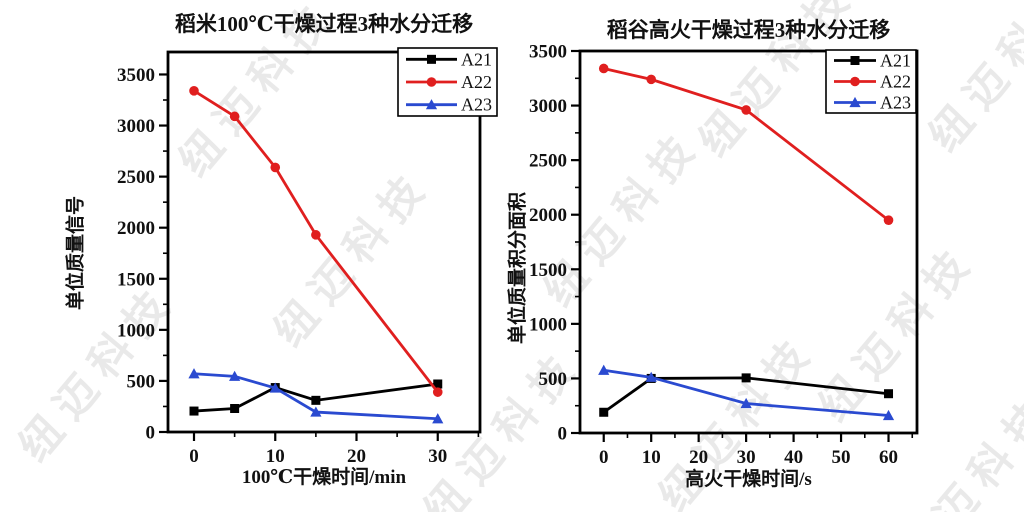 This screenshot has height=512, width=1024. I want to click on x-tick-label: 50, so click(841, 457).